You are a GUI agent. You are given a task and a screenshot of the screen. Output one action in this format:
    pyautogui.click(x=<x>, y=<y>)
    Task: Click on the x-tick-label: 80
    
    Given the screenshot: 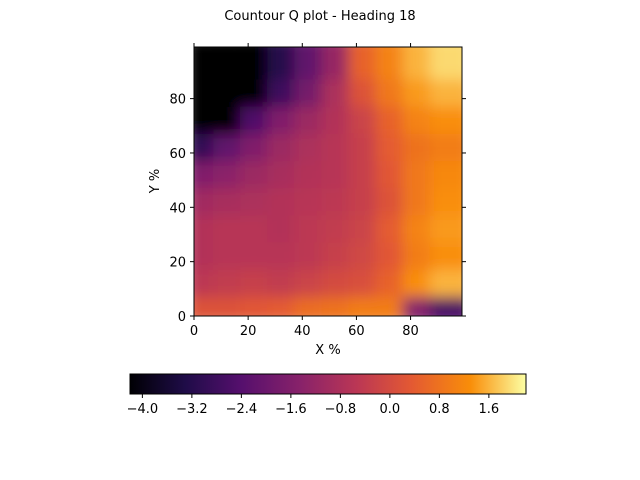 What is the action you would take?
    pyautogui.click(x=410, y=331)
    